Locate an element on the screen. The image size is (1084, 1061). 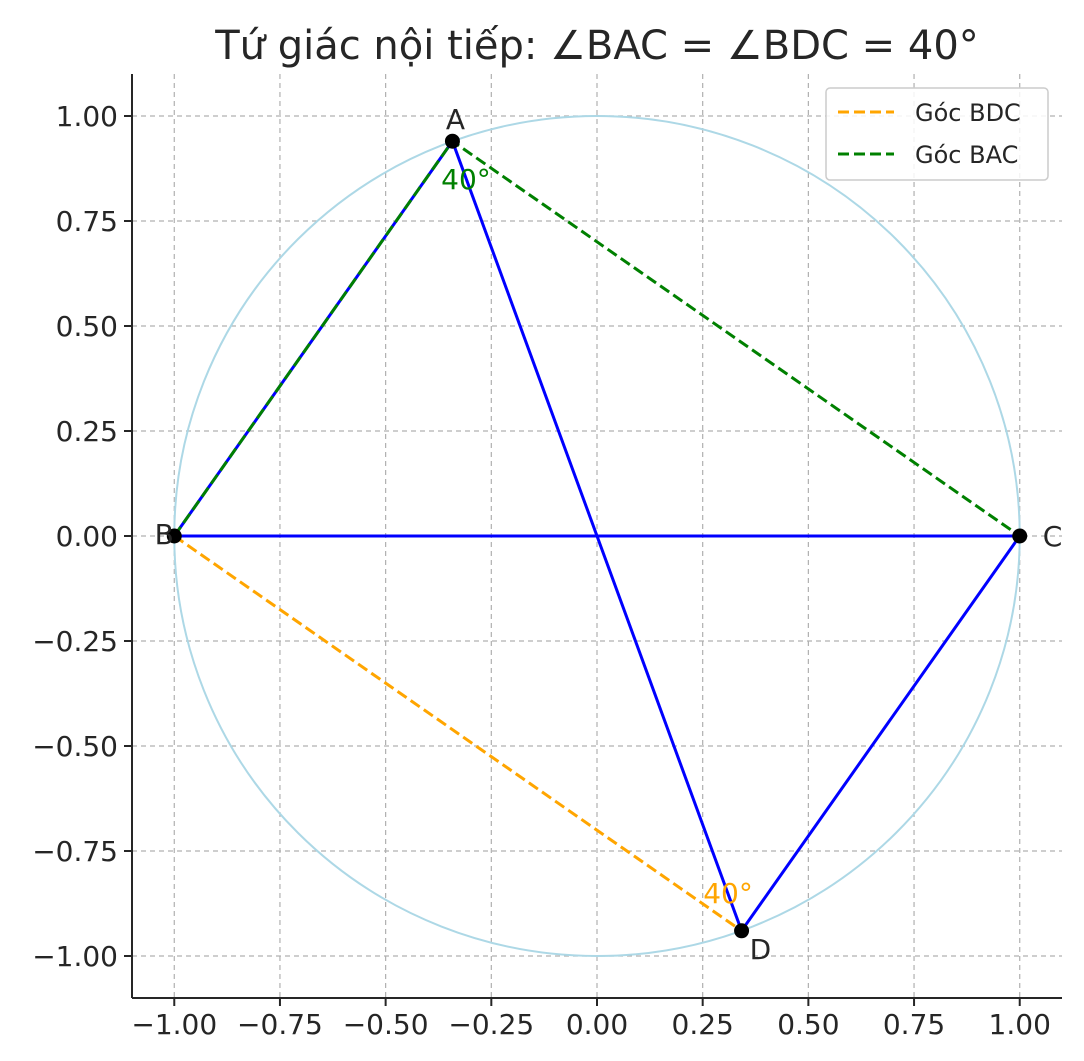
angle-annotation-0: 40° is located at coordinates (466, 179).